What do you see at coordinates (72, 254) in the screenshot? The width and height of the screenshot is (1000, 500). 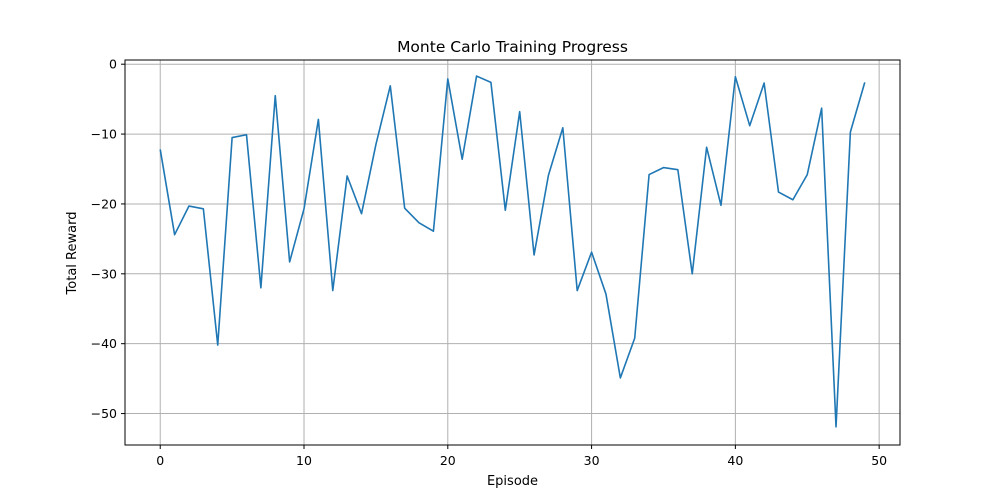 I see `y-axis-title: Total Reward` at bounding box center [72, 254].